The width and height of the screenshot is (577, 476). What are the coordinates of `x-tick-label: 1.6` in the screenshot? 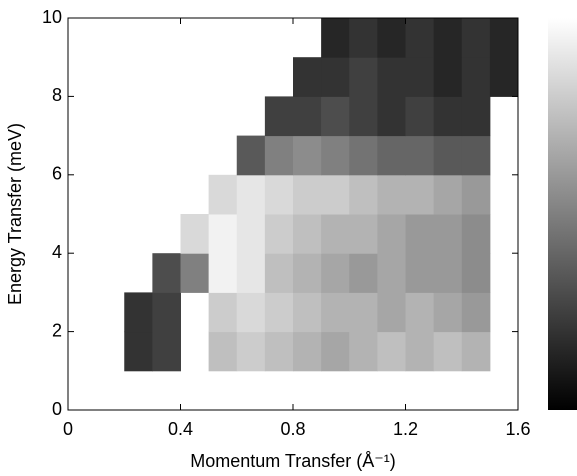 It's located at (517, 429).